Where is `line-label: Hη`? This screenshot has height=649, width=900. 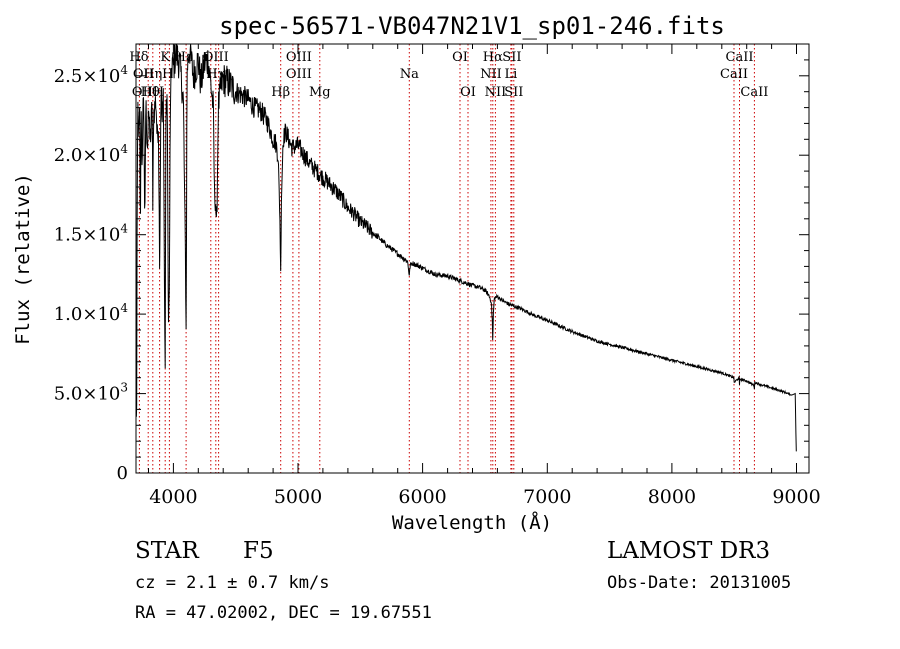 line-label: Hη is located at coordinates (152, 74).